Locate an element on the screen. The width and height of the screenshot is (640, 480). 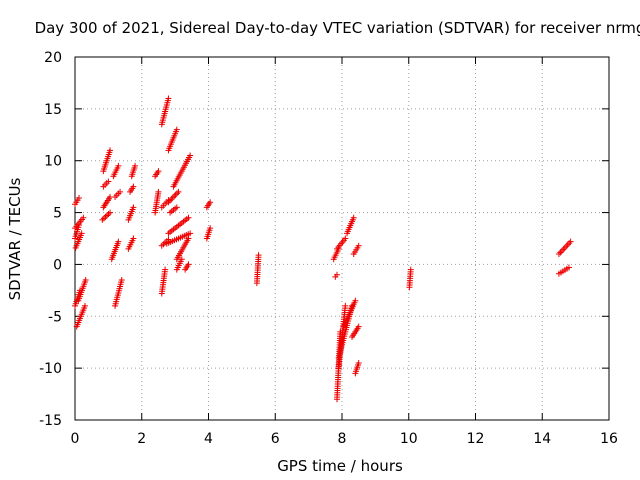
x-tick-label: 0 is located at coordinates (75, 439).